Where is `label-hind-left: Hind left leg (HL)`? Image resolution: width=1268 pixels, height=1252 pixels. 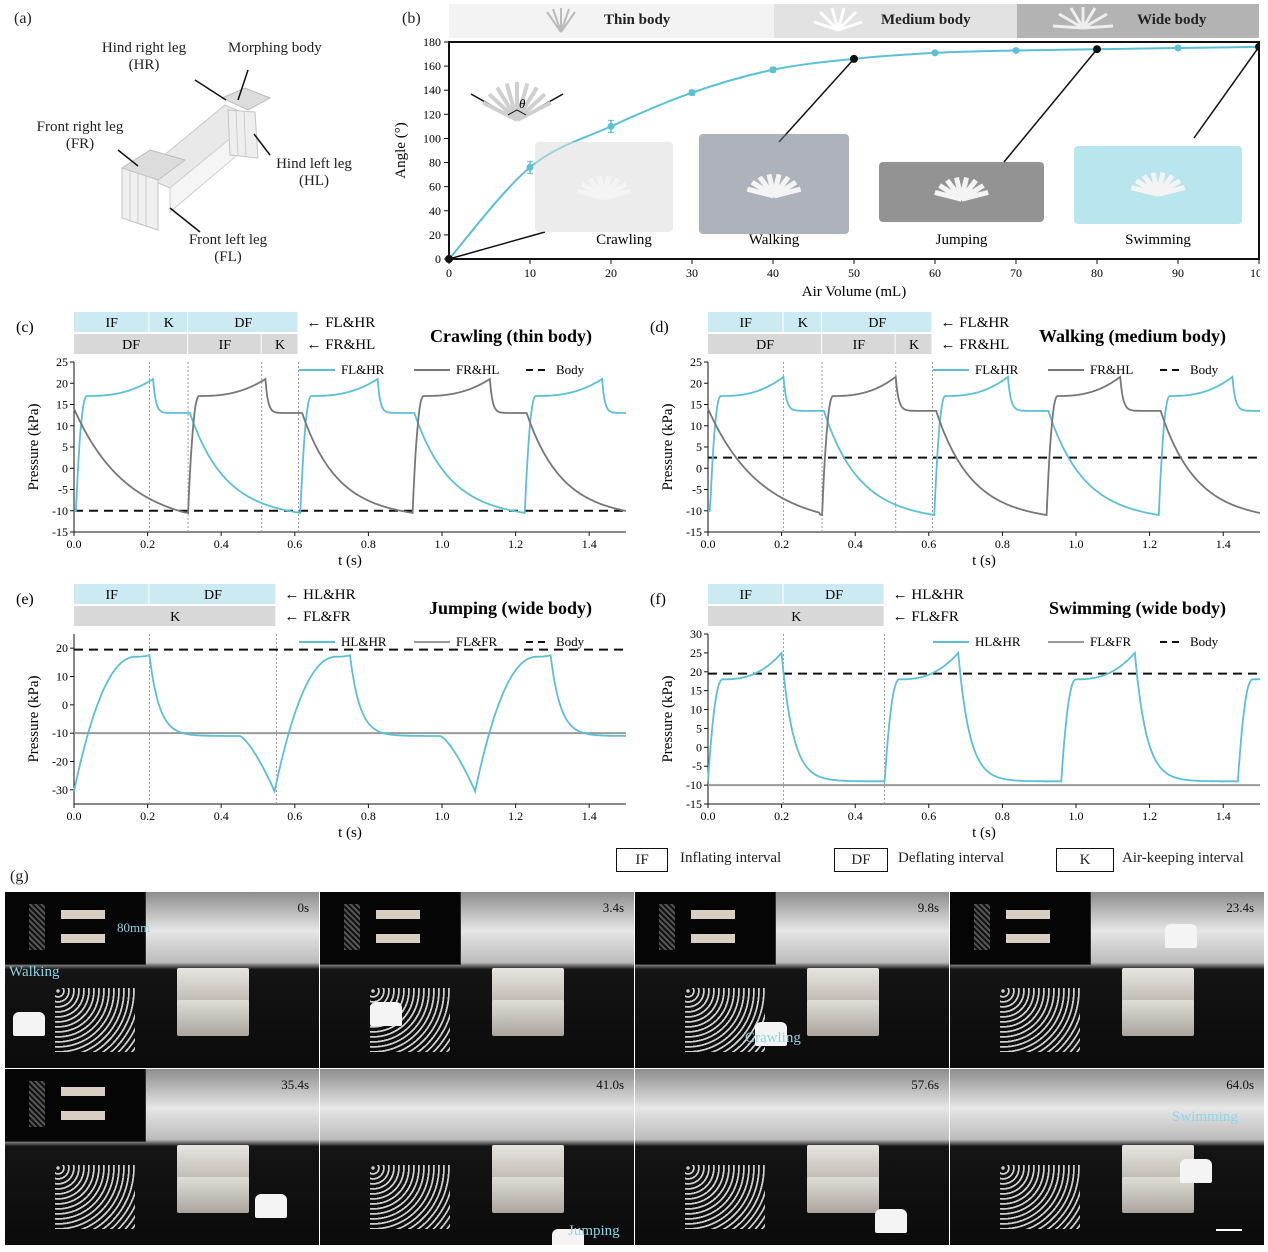 label-hind-left: Hind left leg (HL) is located at coordinates (314, 172).